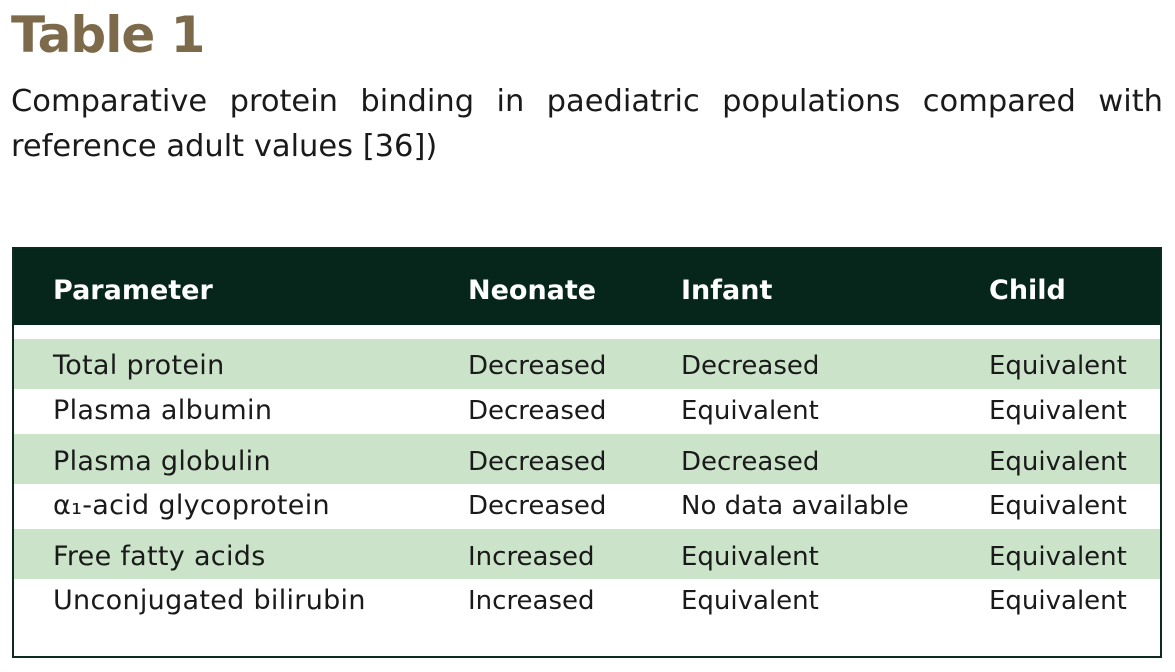  I want to click on cell-parameter: Free fatty acids, so click(159, 556).